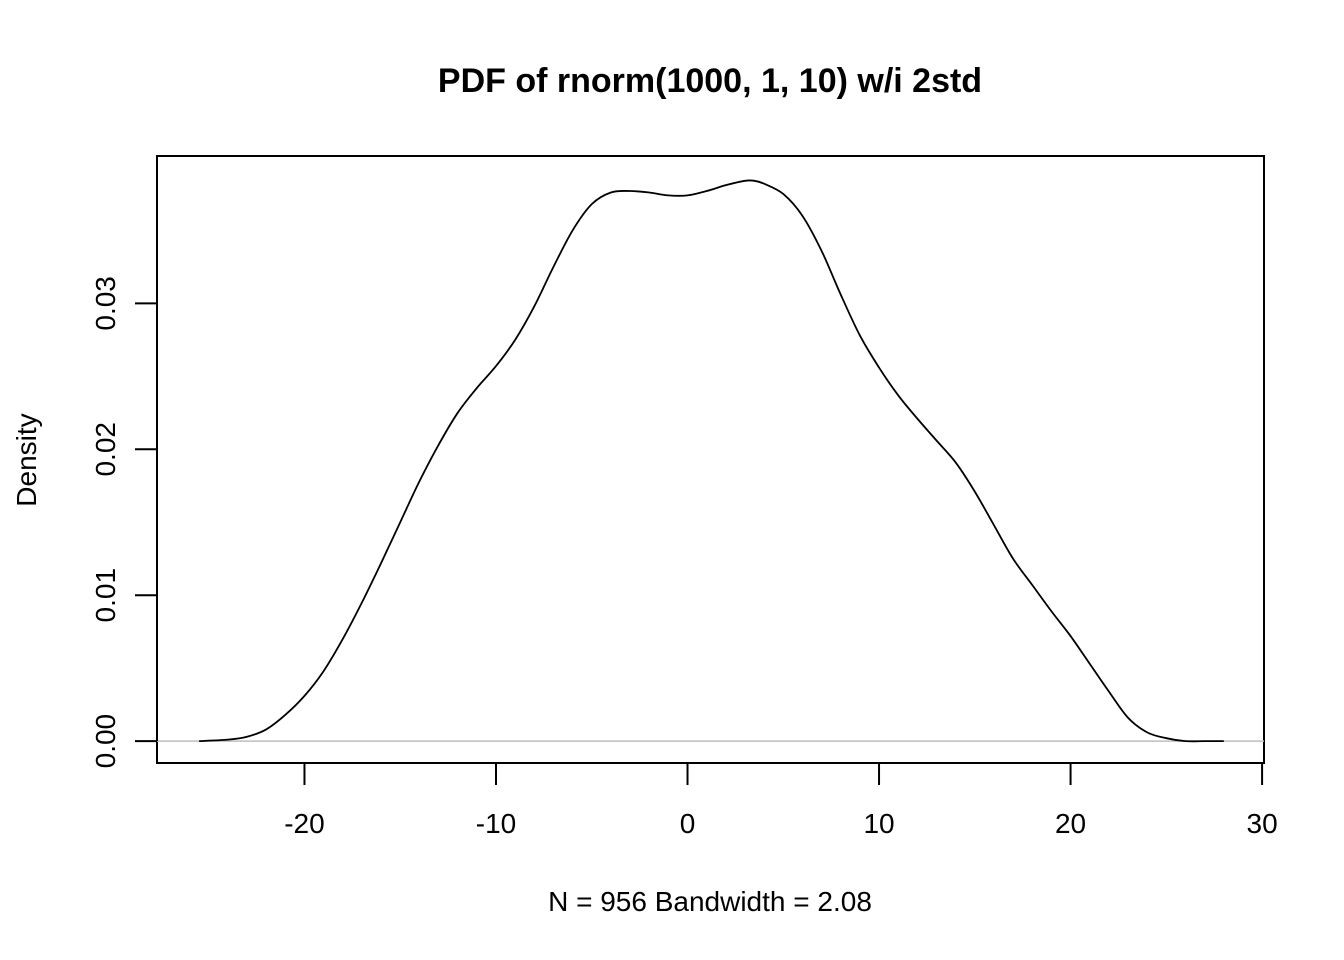 This screenshot has width=1344, height=960. What do you see at coordinates (105, 449) in the screenshot?
I see `y-tick-label: 0.02` at bounding box center [105, 449].